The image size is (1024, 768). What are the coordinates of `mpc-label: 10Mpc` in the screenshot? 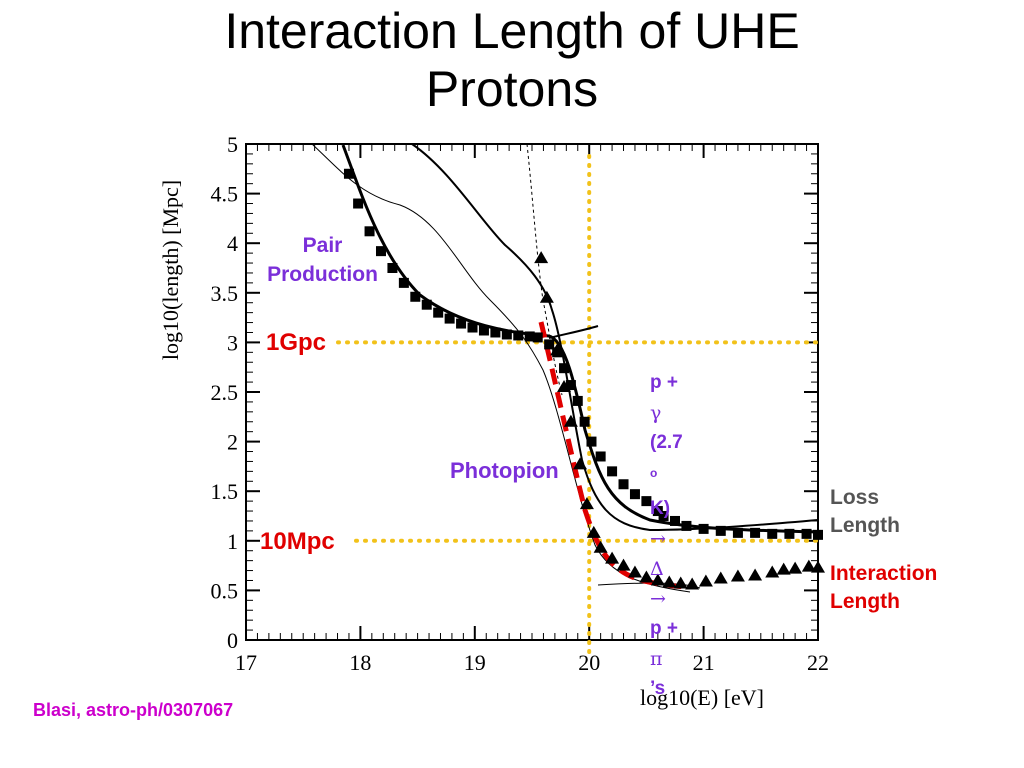 It's located at (297, 541).